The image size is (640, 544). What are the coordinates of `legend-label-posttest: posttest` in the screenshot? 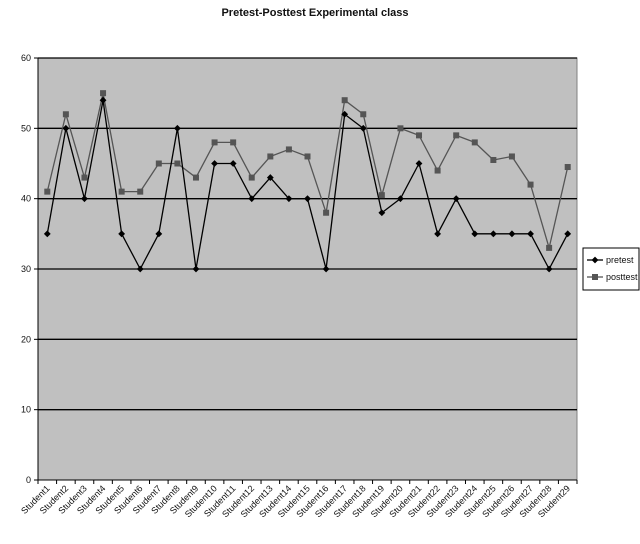 It's located at (622, 277).